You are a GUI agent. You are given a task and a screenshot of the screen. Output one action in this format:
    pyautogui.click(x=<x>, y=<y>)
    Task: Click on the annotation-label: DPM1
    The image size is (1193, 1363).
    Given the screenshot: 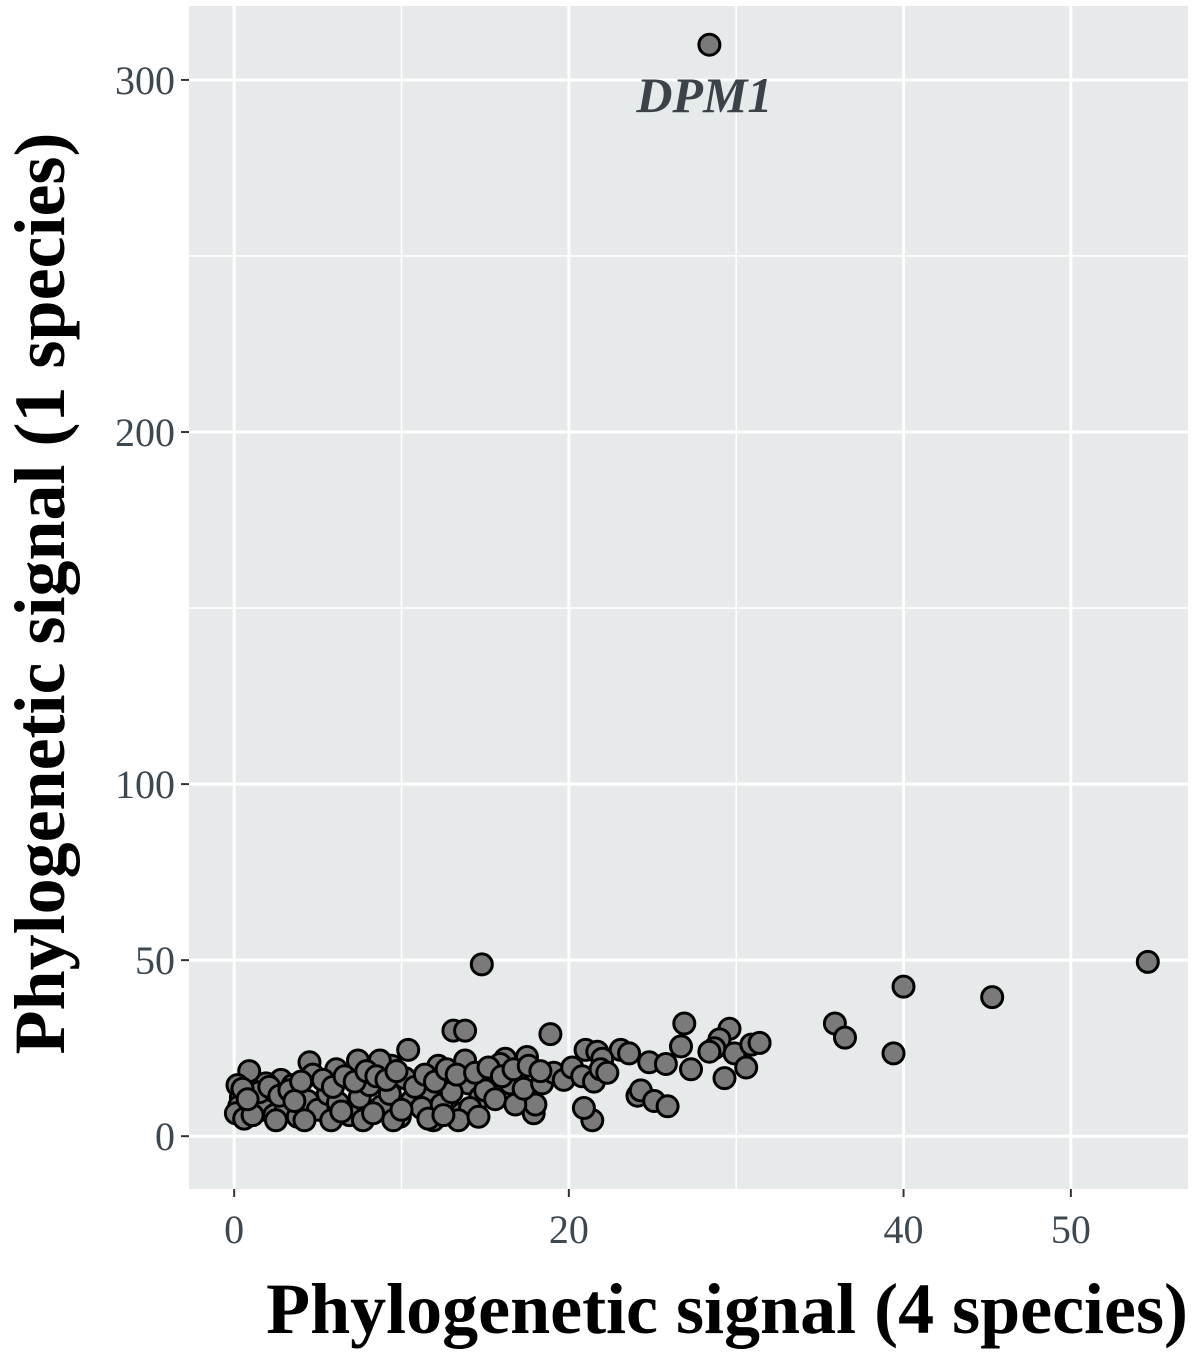 What is the action you would take?
    pyautogui.click(x=703, y=95)
    